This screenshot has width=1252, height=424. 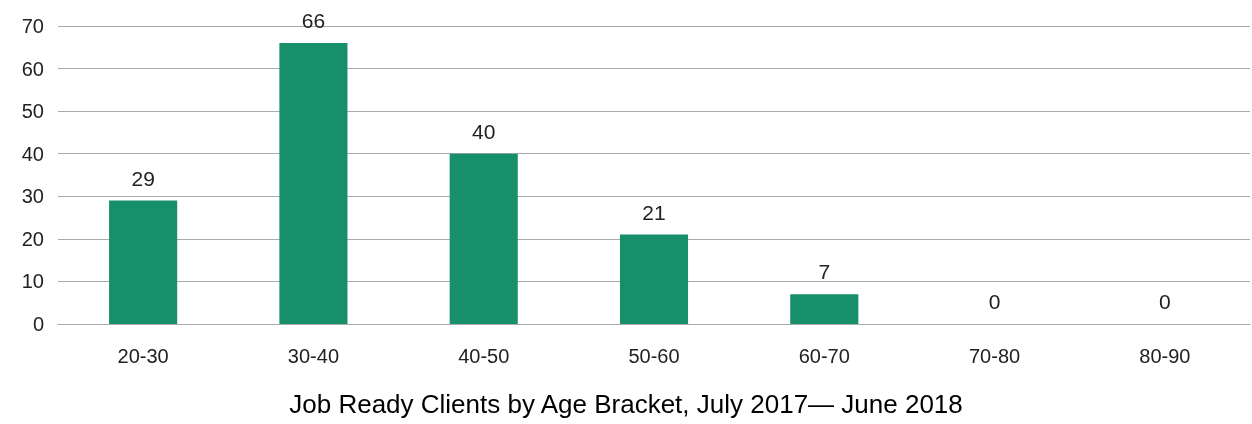 What do you see at coordinates (313, 21) in the screenshot?
I see `data-label: 66` at bounding box center [313, 21].